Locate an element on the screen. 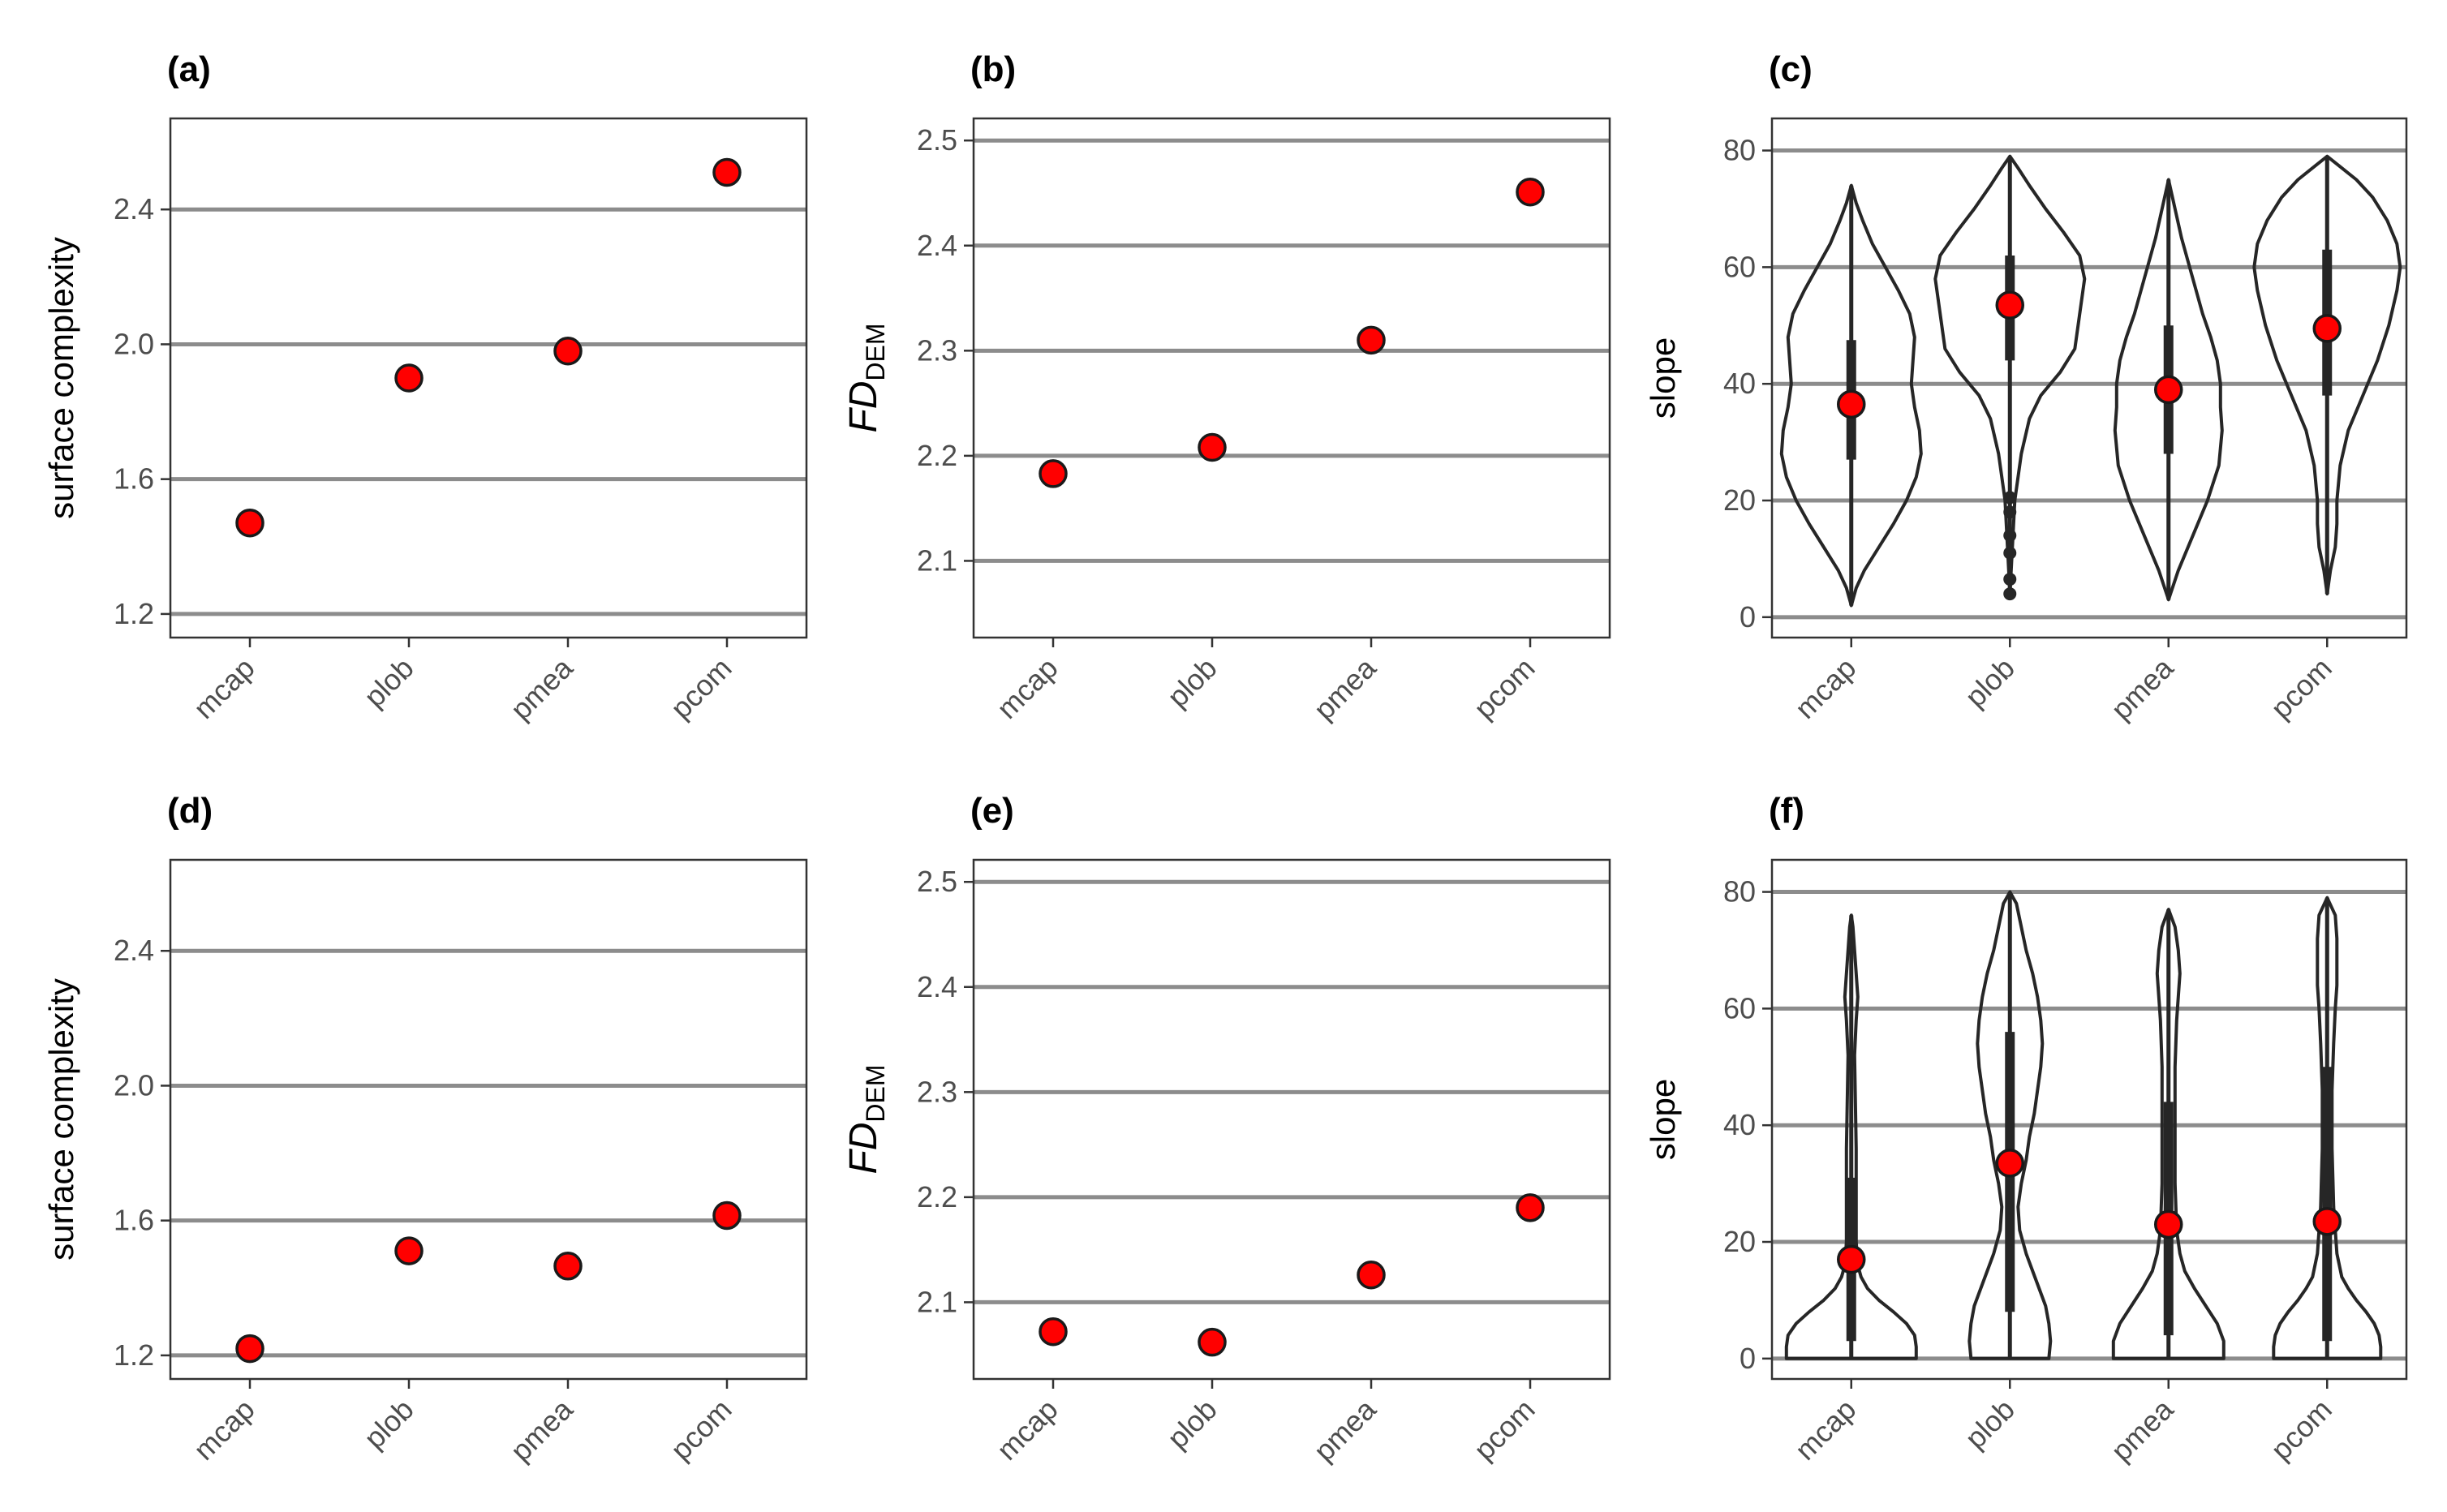 This screenshot has width=2447, height=1512. panel-tag: (a) is located at coordinates (189, 69).